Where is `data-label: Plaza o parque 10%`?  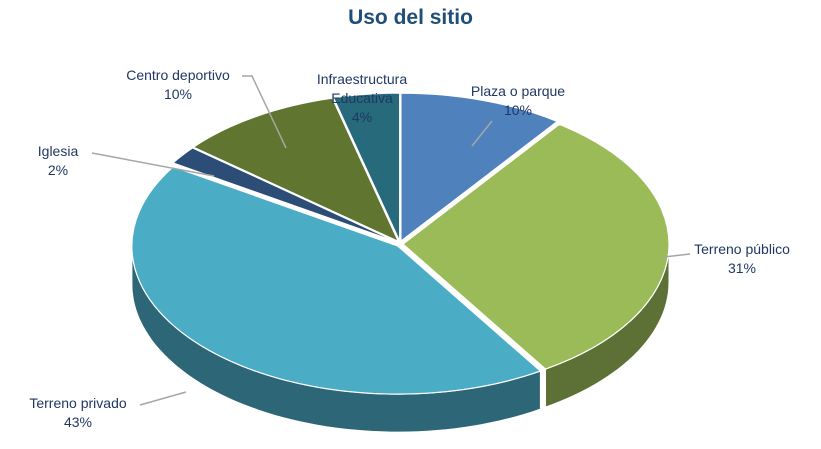 data-label: Plaza o parque 10% is located at coordinates (518, 101).